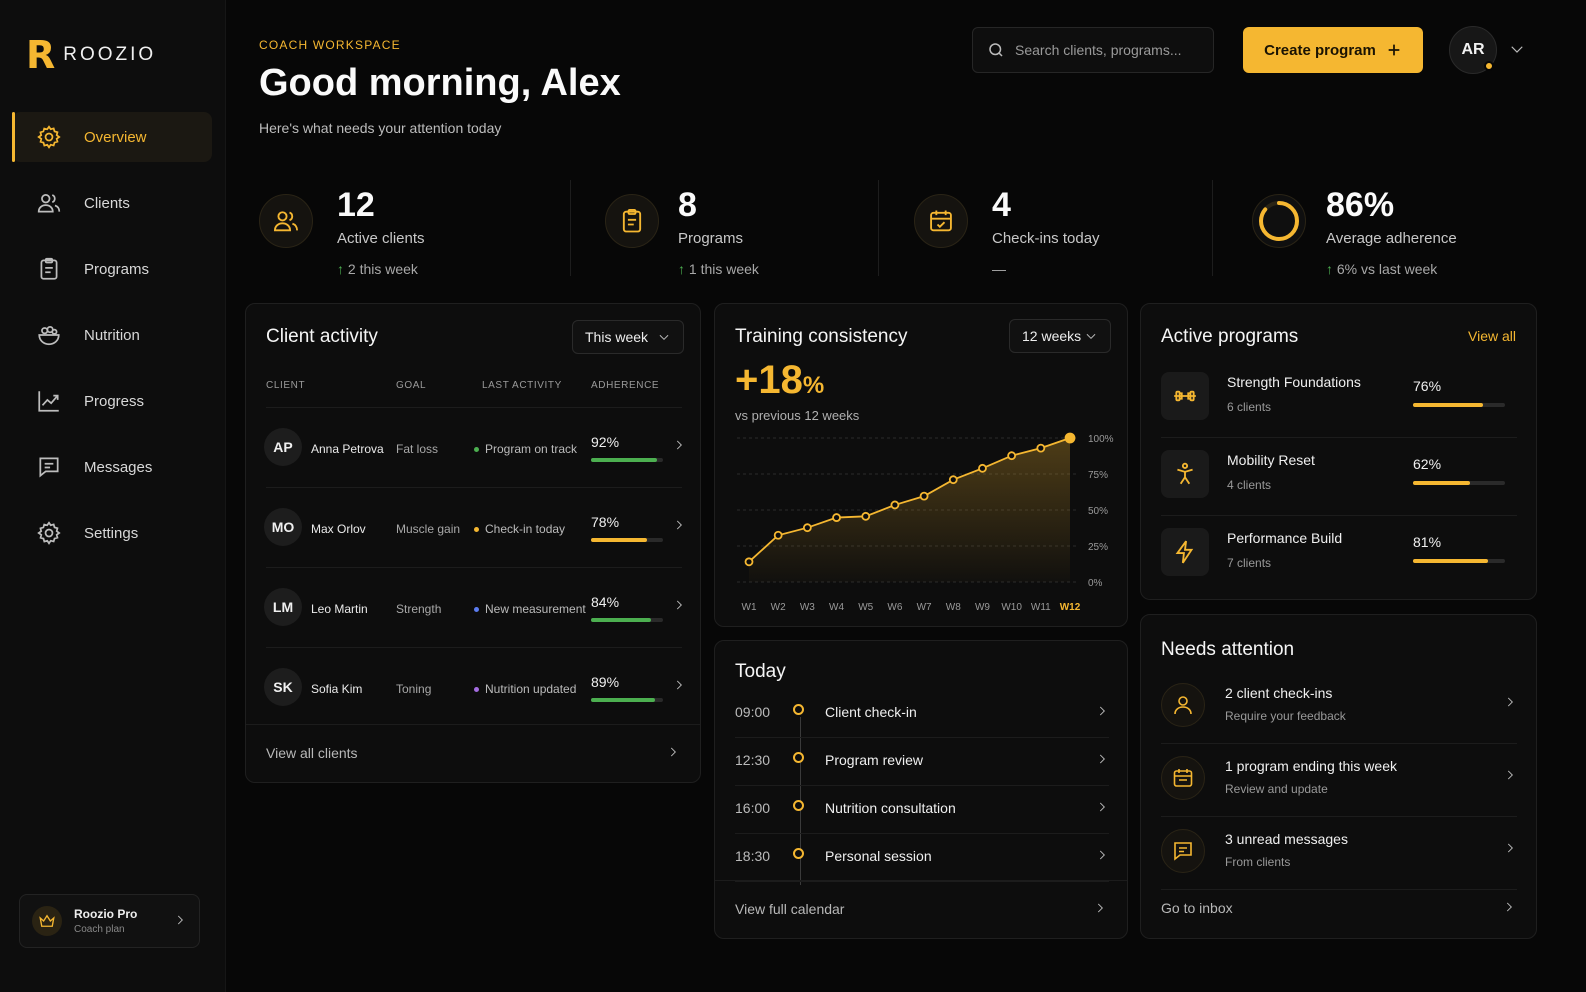  Describe the element at coordinates (874, 760) in the screenshot. I see `schedule-label: Program review` at that location.